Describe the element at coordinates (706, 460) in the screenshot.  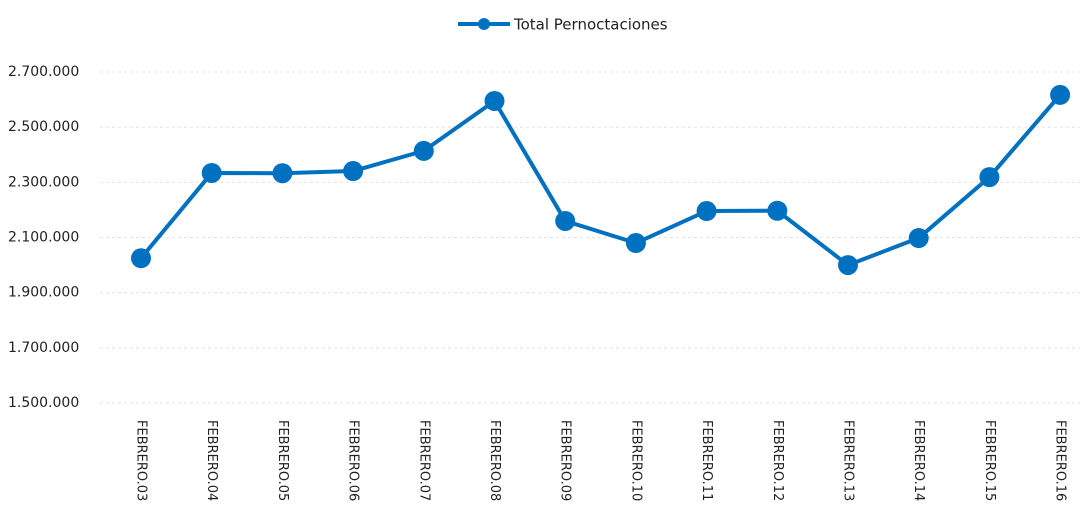
I see `x-tick-label: FEBRERO.11` at that location.